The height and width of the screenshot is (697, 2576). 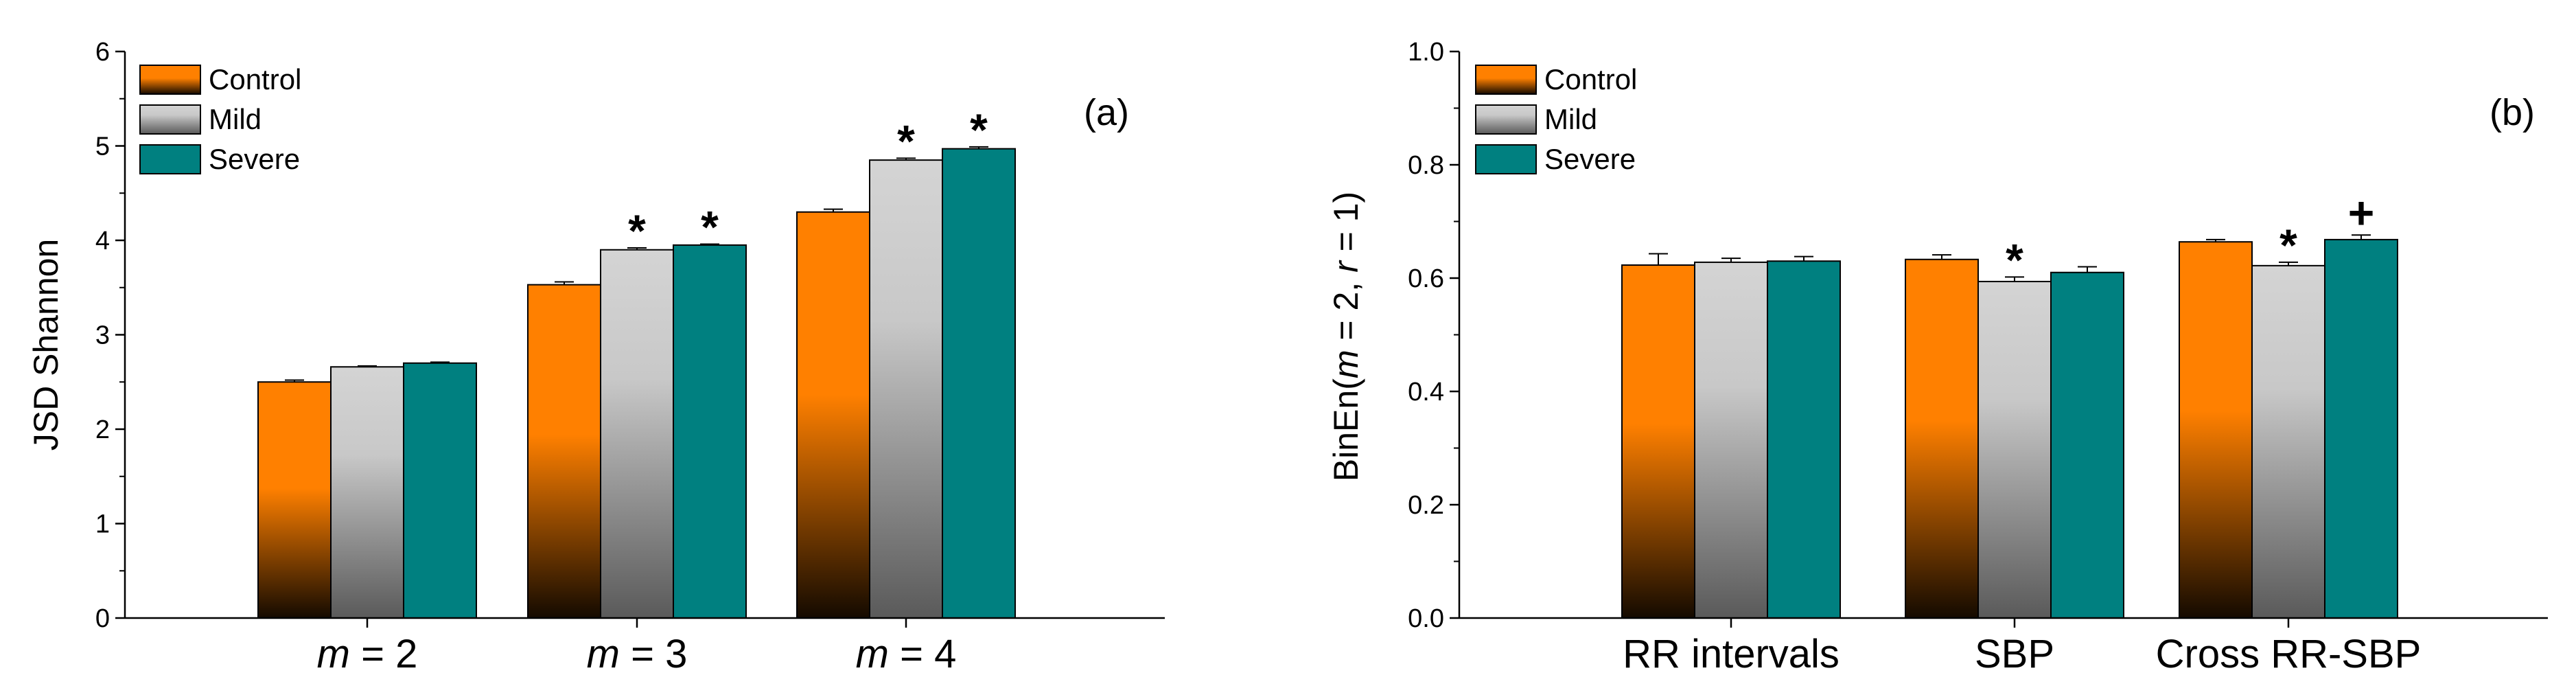 I want to click on panel-b-tick-labels: 0.0 0.2 0.4 0.6 0.8 1.0, so click(x=1426, y=335).